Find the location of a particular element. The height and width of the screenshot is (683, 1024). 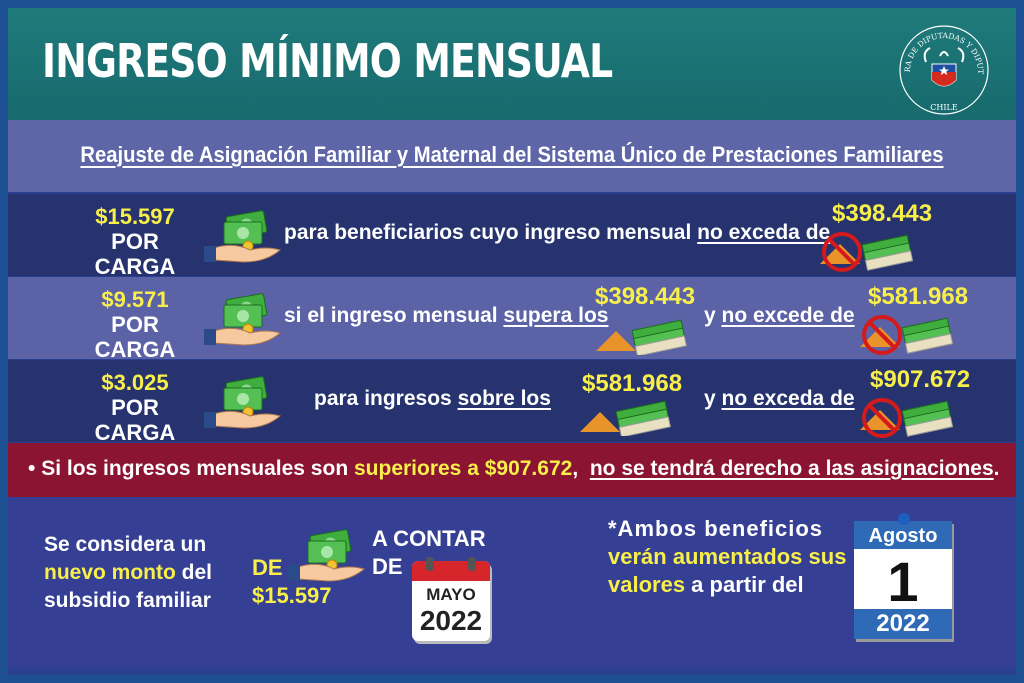

row-amount: $9.571 POR CARGA is located at coordinates (135, 324).